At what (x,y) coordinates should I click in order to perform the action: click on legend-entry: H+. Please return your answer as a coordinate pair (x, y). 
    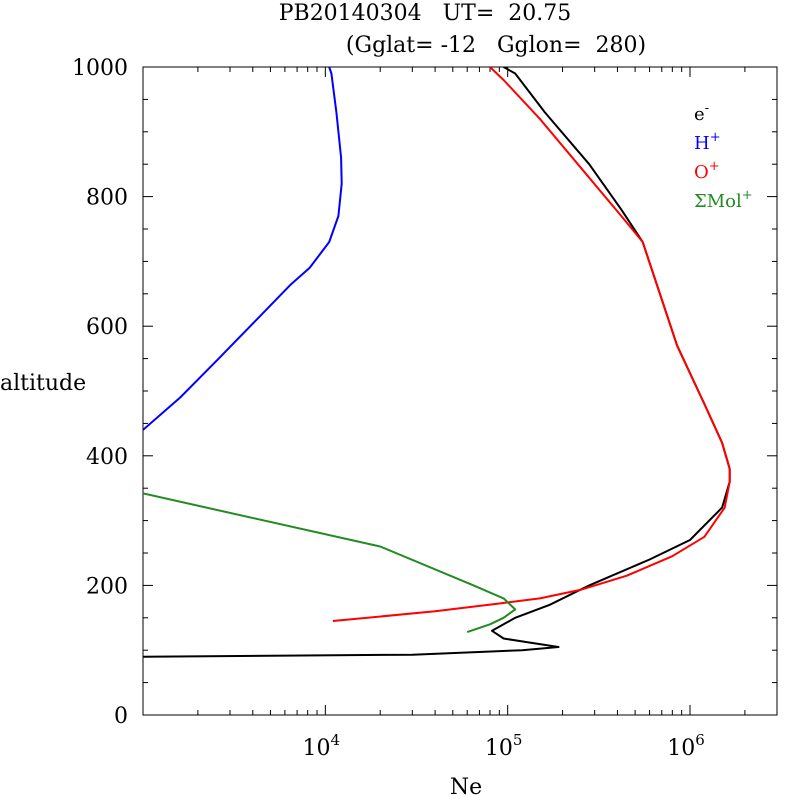
    Looking at the image, I should click on (707, 142).